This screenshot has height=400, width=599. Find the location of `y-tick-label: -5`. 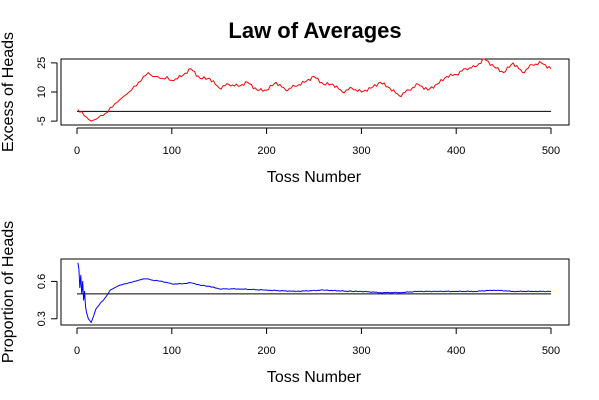

y-tick-label: -5 is located at coordinates (42, 121).